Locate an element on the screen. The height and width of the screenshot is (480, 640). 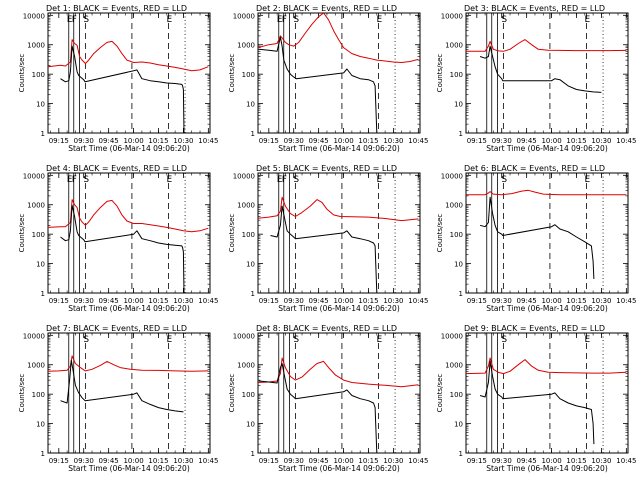
chart-title: Det 7: BLACK = Events, RED = LLD is located at coordinates (116, 328).